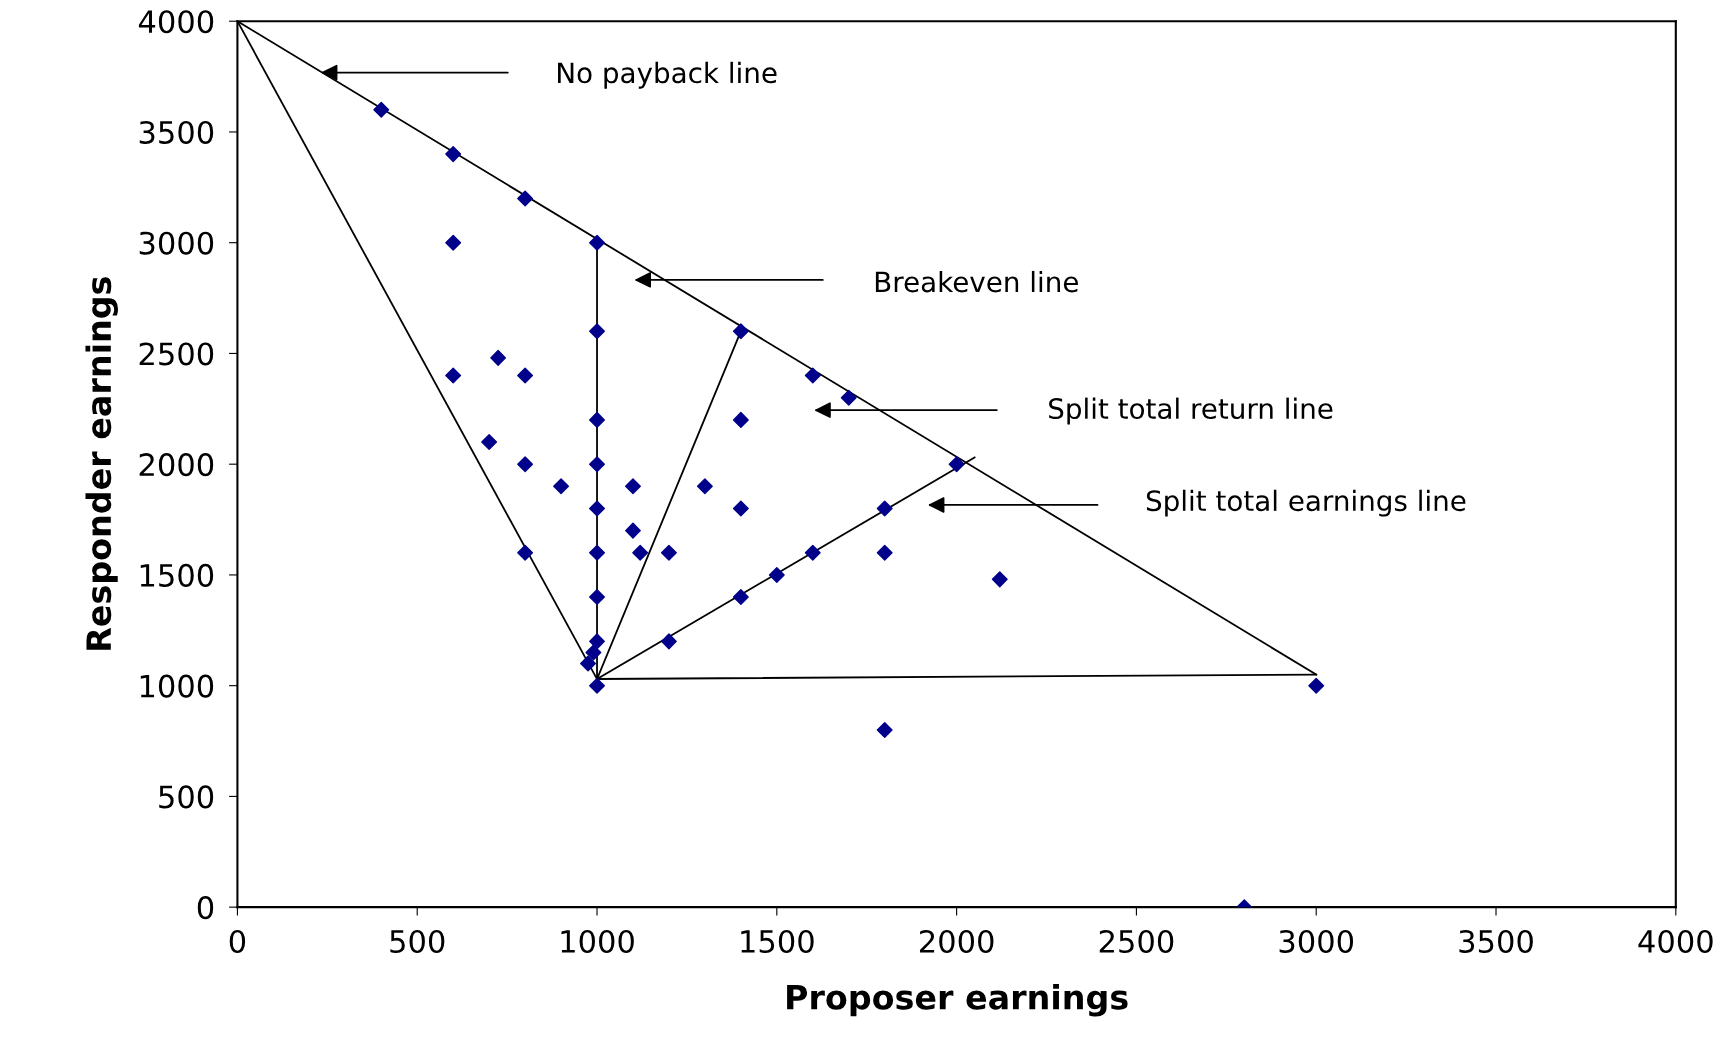  What do you see at coordinates (1136, 941) in the screenshot?
I see `x-tick-label: 2500` at bounding box center [1136, 941].